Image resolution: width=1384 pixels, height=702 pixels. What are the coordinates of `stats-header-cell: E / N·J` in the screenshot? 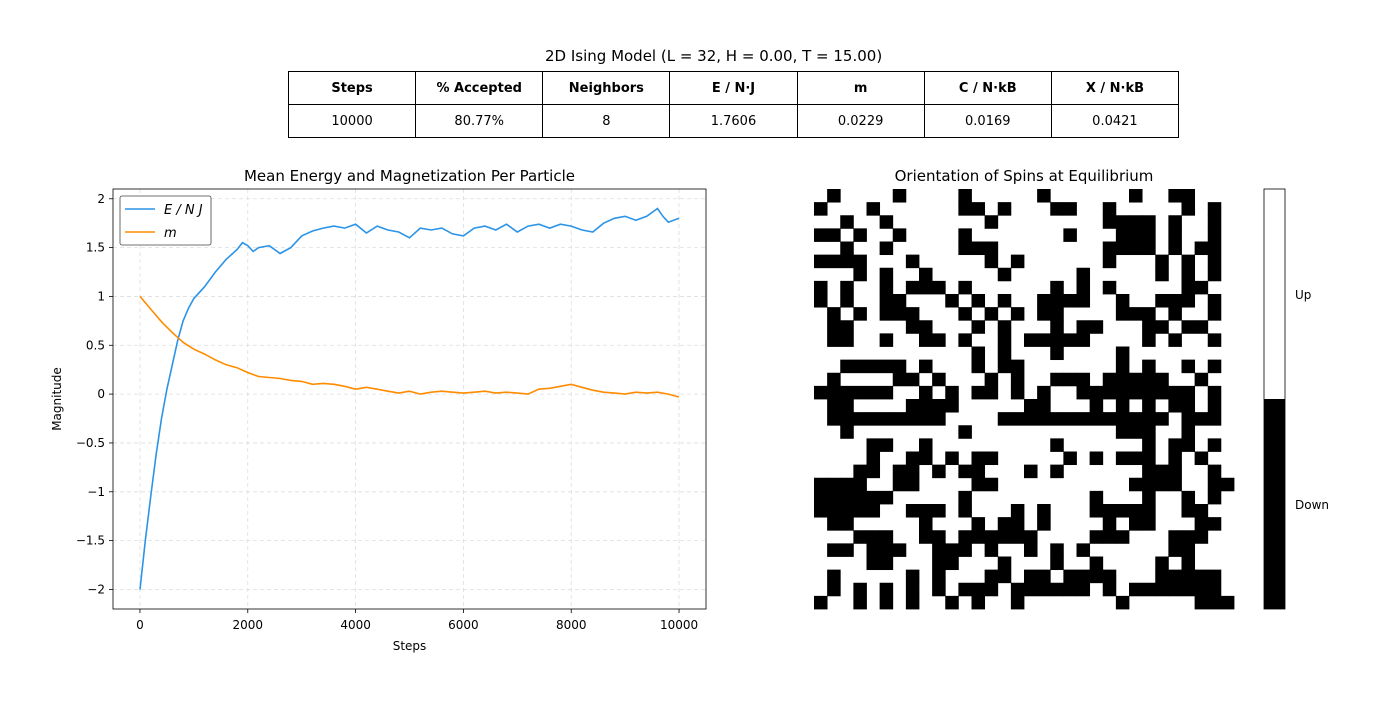 It's located at (733, 88).